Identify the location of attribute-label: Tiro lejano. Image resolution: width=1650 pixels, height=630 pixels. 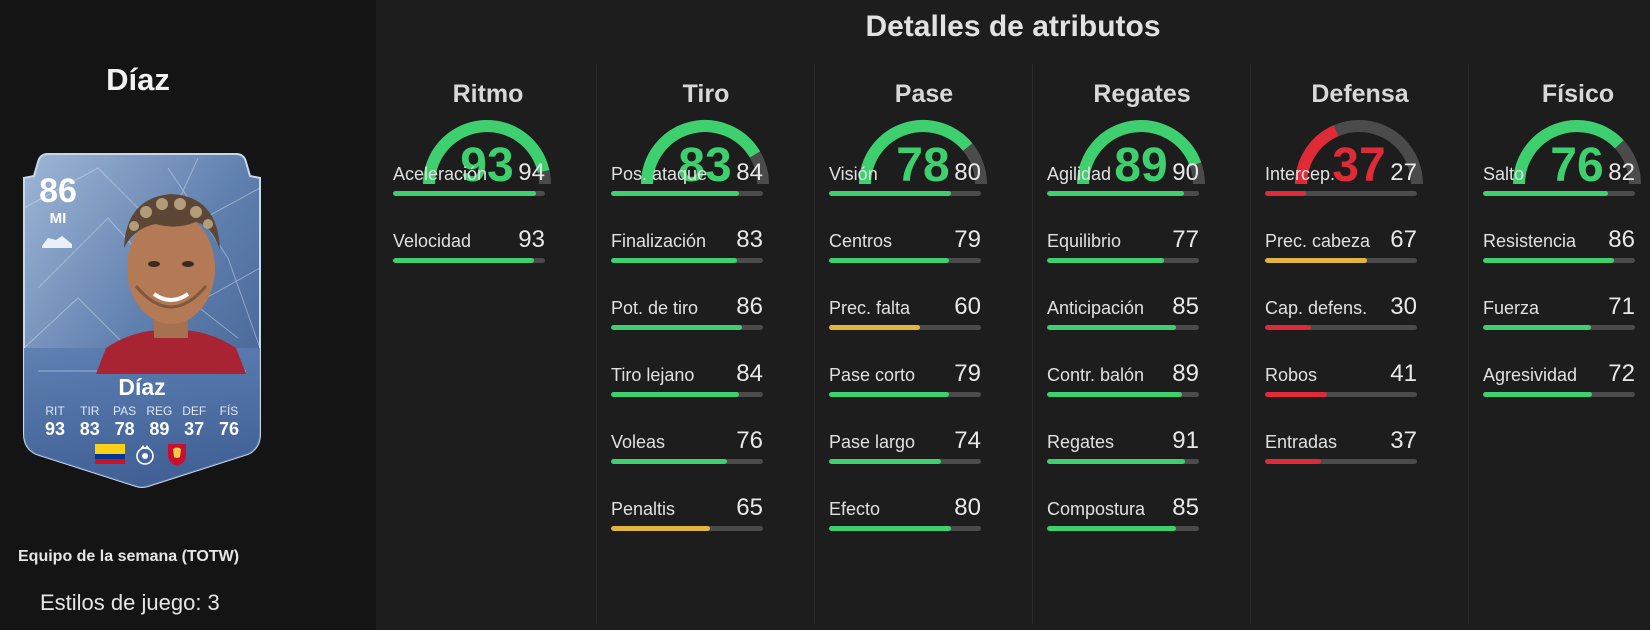
(653, 375).